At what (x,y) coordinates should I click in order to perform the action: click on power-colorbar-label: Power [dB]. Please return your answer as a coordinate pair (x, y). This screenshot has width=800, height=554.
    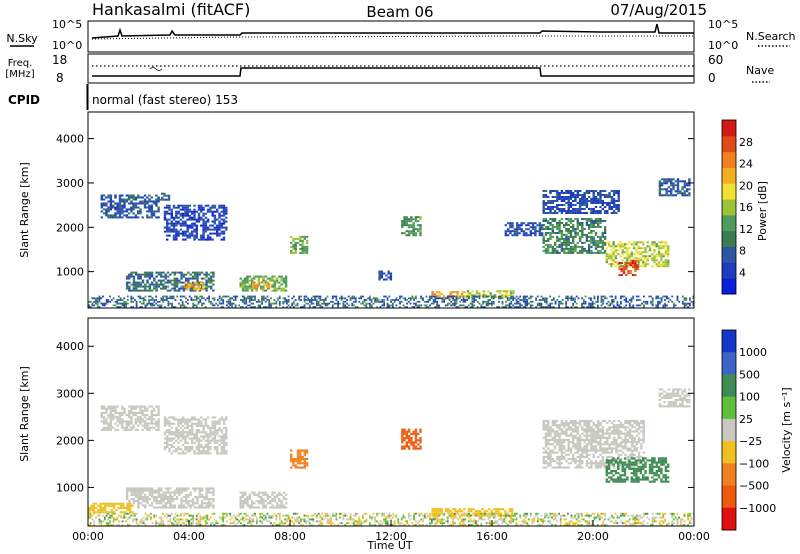
    Looking at the image, I should click on (762, 211).